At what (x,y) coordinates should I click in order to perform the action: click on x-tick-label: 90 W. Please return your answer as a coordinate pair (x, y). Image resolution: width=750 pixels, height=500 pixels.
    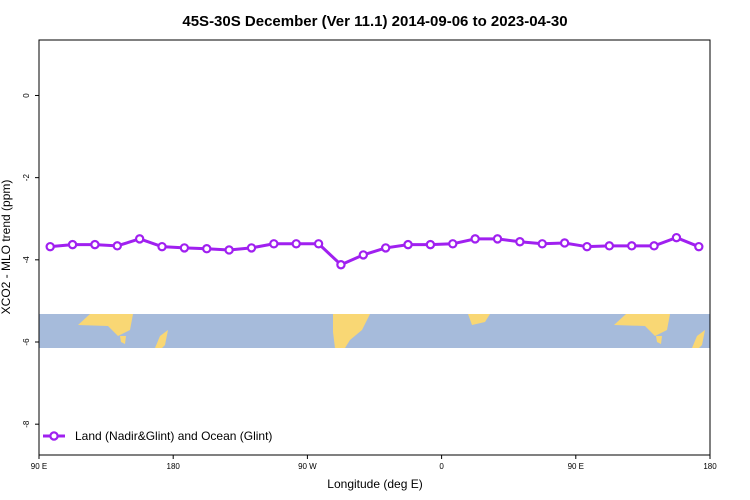
    Looking at the image, I should click on (307, 466).